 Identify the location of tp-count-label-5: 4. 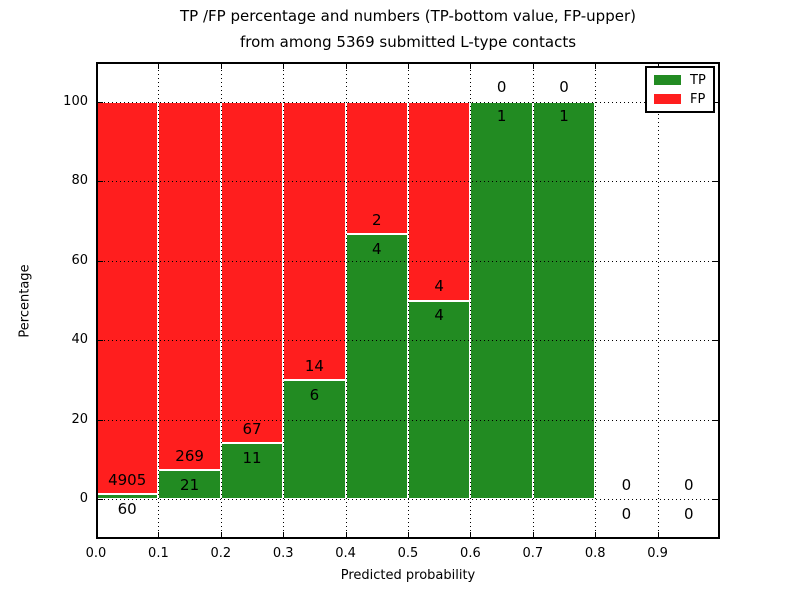
(439, 315).